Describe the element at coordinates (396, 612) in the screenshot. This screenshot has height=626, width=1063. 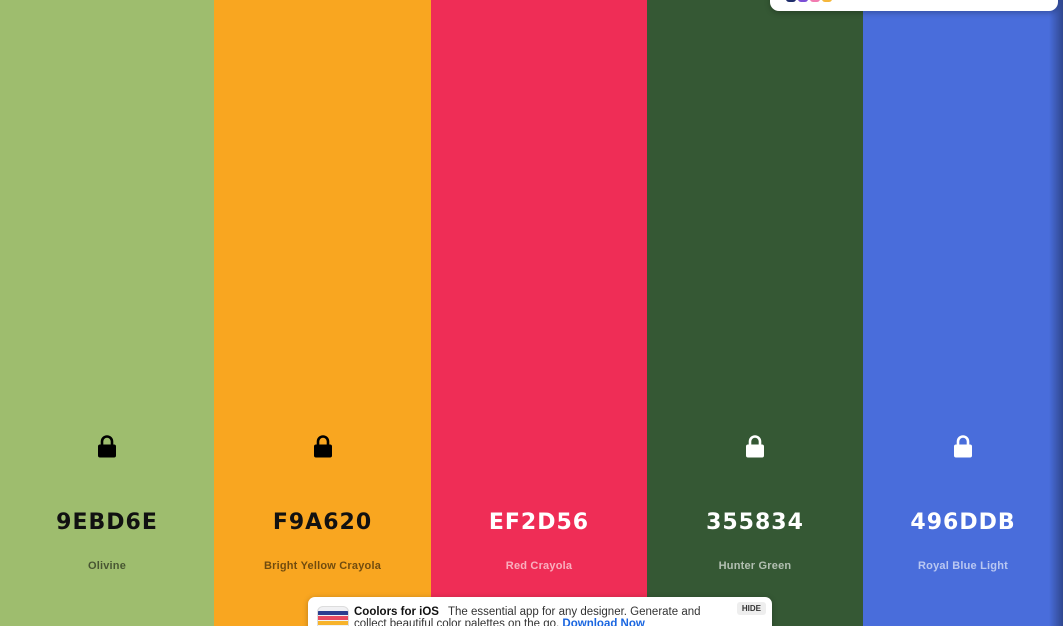
I see `banner-title: Coolors for iOS` at that location.